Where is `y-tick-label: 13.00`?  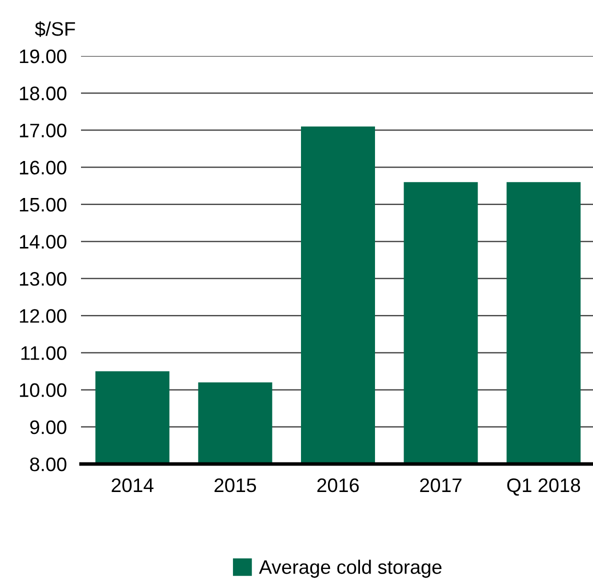 y-tick-label: 13.00 is located at coordinates (43, 279).